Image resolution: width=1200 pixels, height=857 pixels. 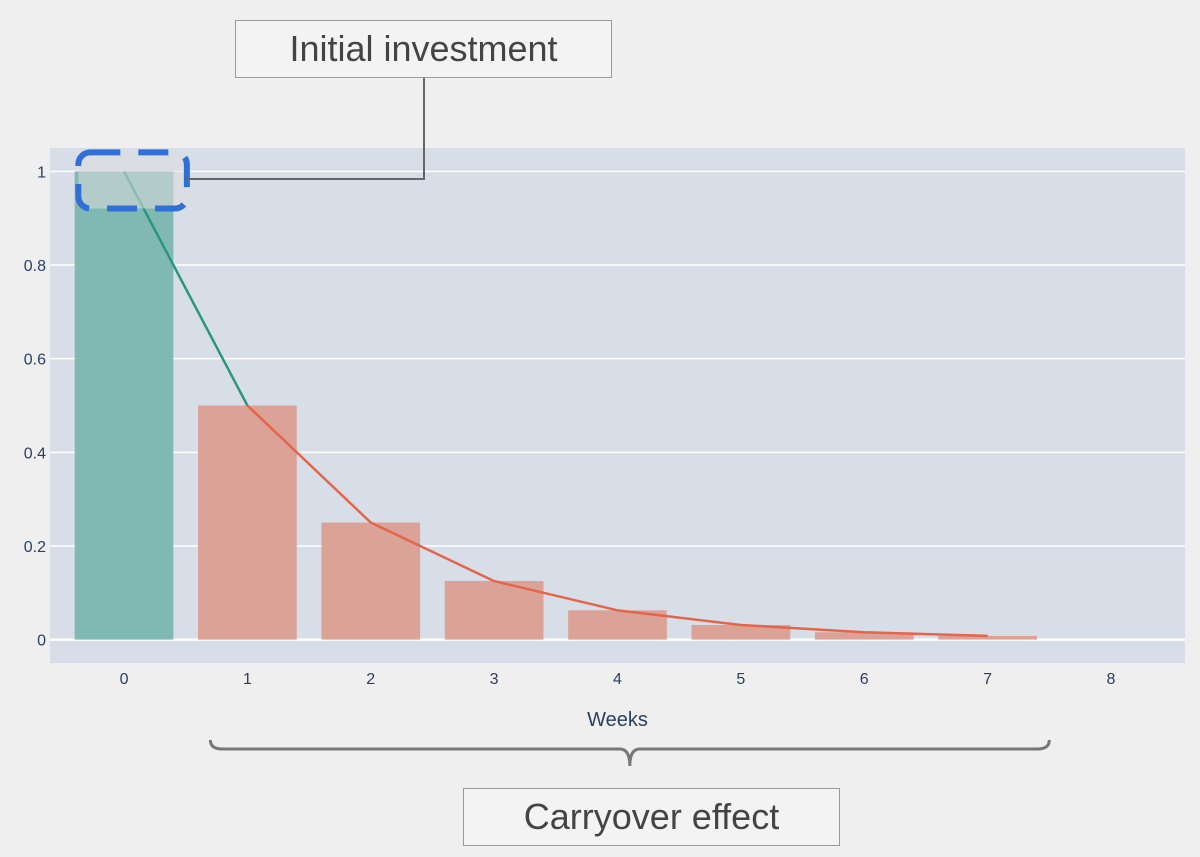 I want to click on carryover-brace, so click(x=629, y=753).